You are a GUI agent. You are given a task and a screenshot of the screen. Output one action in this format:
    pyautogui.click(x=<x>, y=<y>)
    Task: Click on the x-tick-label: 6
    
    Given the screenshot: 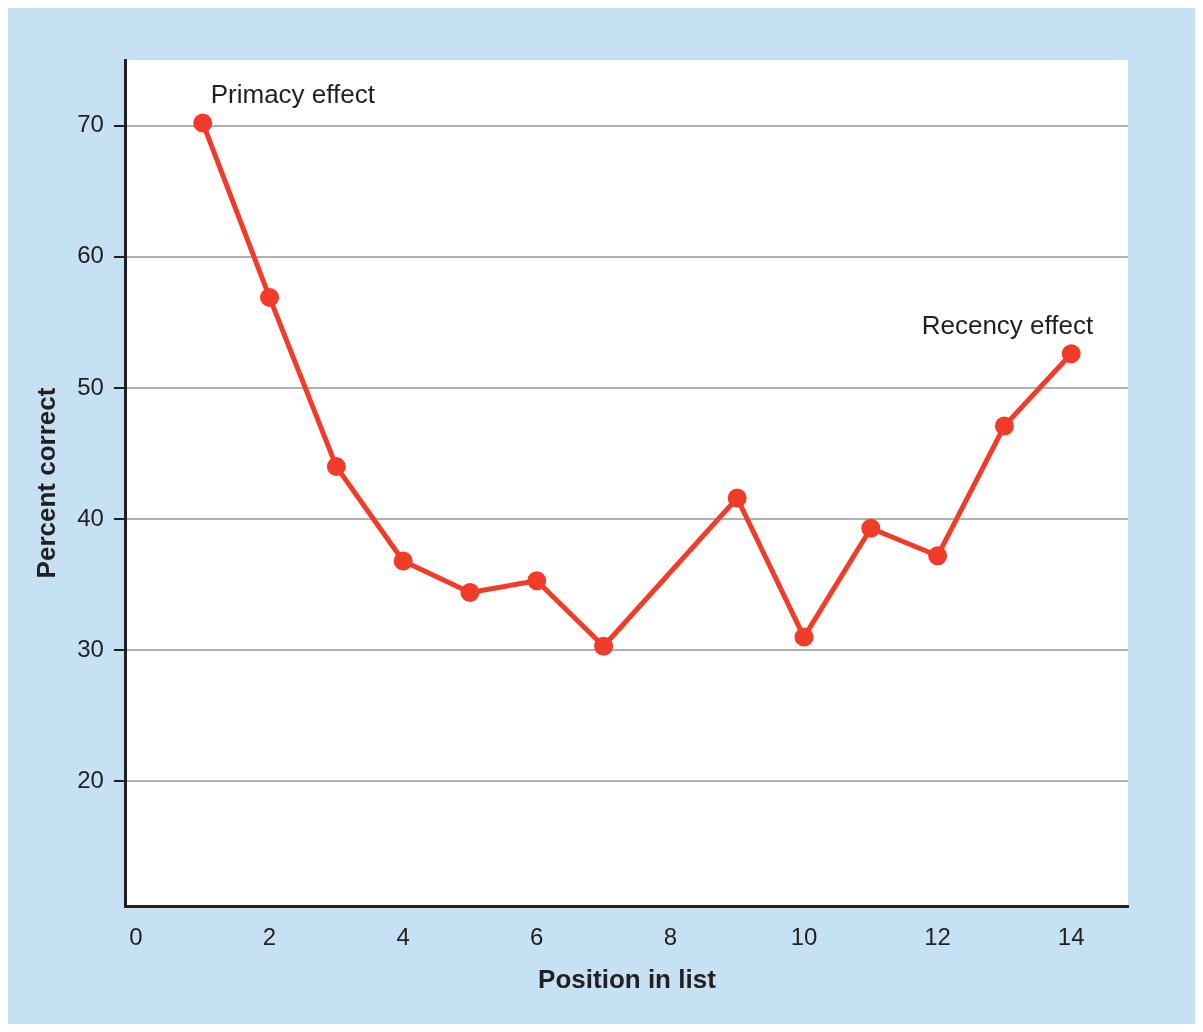 What is the action you would take?
    pyautogui.click(x=537, y=937)
    